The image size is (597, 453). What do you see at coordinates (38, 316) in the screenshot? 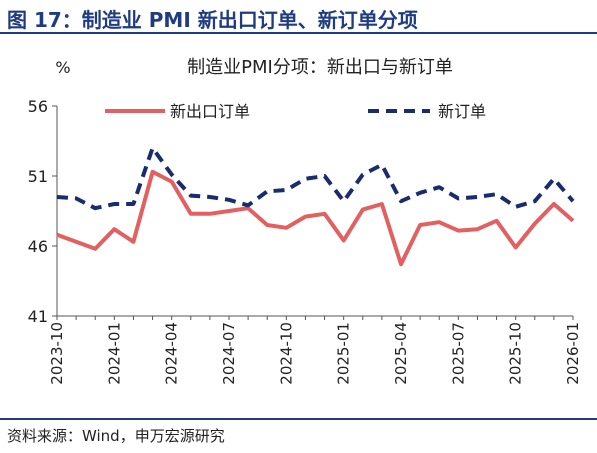
I see `y-tick-label: 41` at bounding box center [38, 316].